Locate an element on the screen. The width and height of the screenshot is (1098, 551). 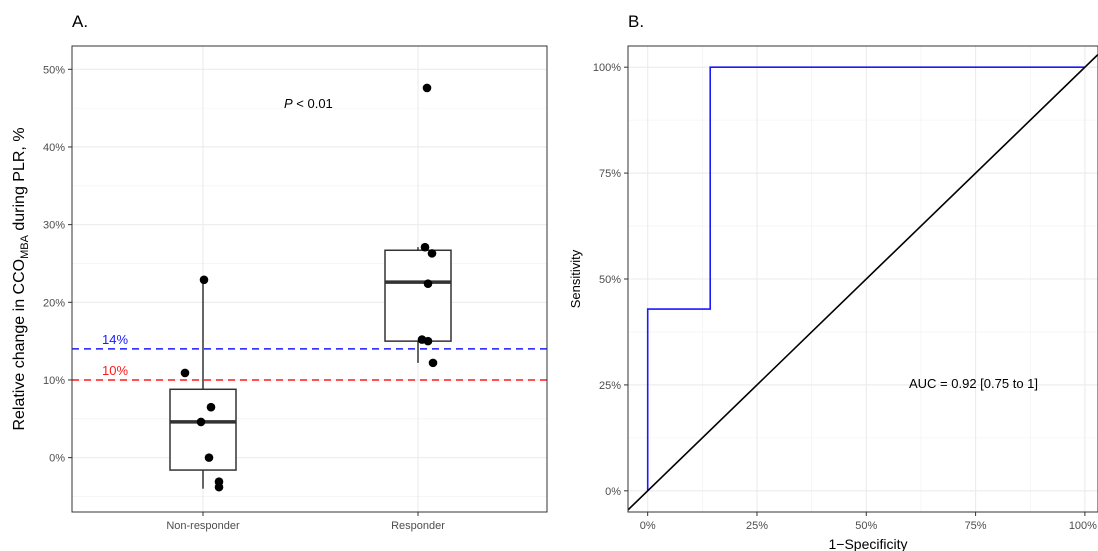
panel-a-y-tick-label: 20% is located at coordinates (54, 303).